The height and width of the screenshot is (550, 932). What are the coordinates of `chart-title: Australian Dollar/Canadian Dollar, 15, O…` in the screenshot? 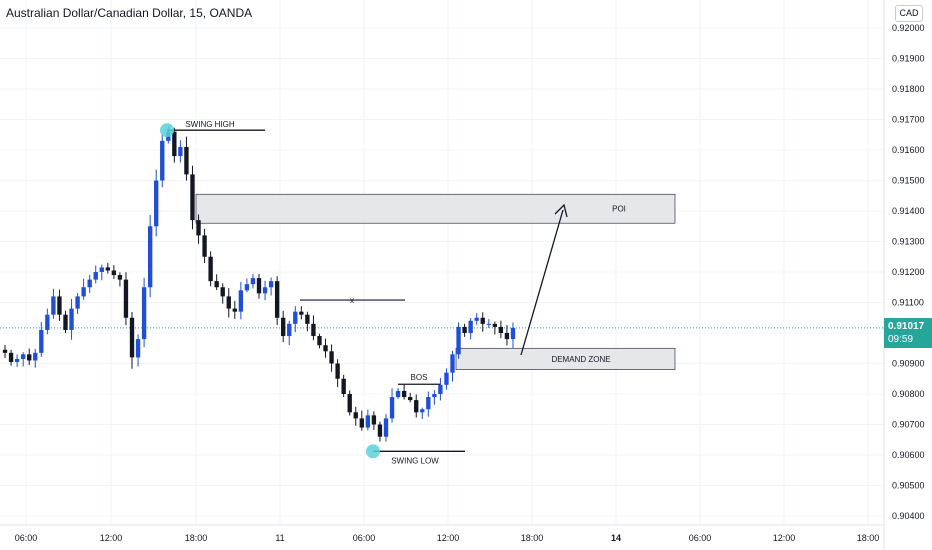 It's located at (129, 13).